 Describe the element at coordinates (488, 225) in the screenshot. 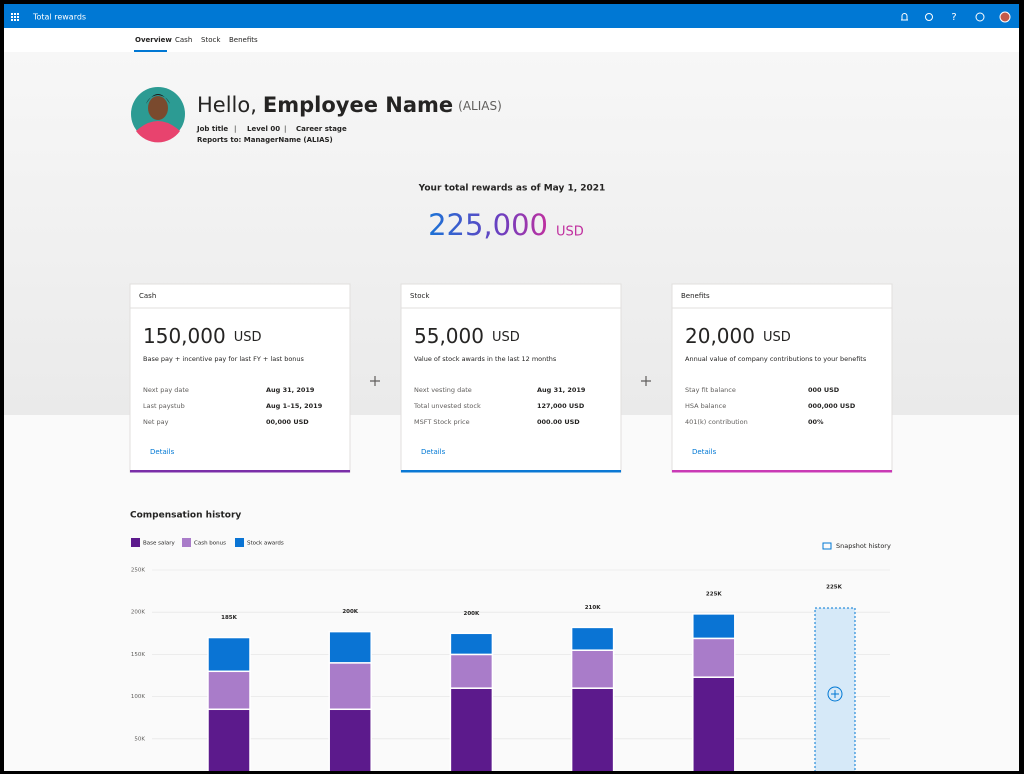

I see `total-amount: 225,000` at that location.